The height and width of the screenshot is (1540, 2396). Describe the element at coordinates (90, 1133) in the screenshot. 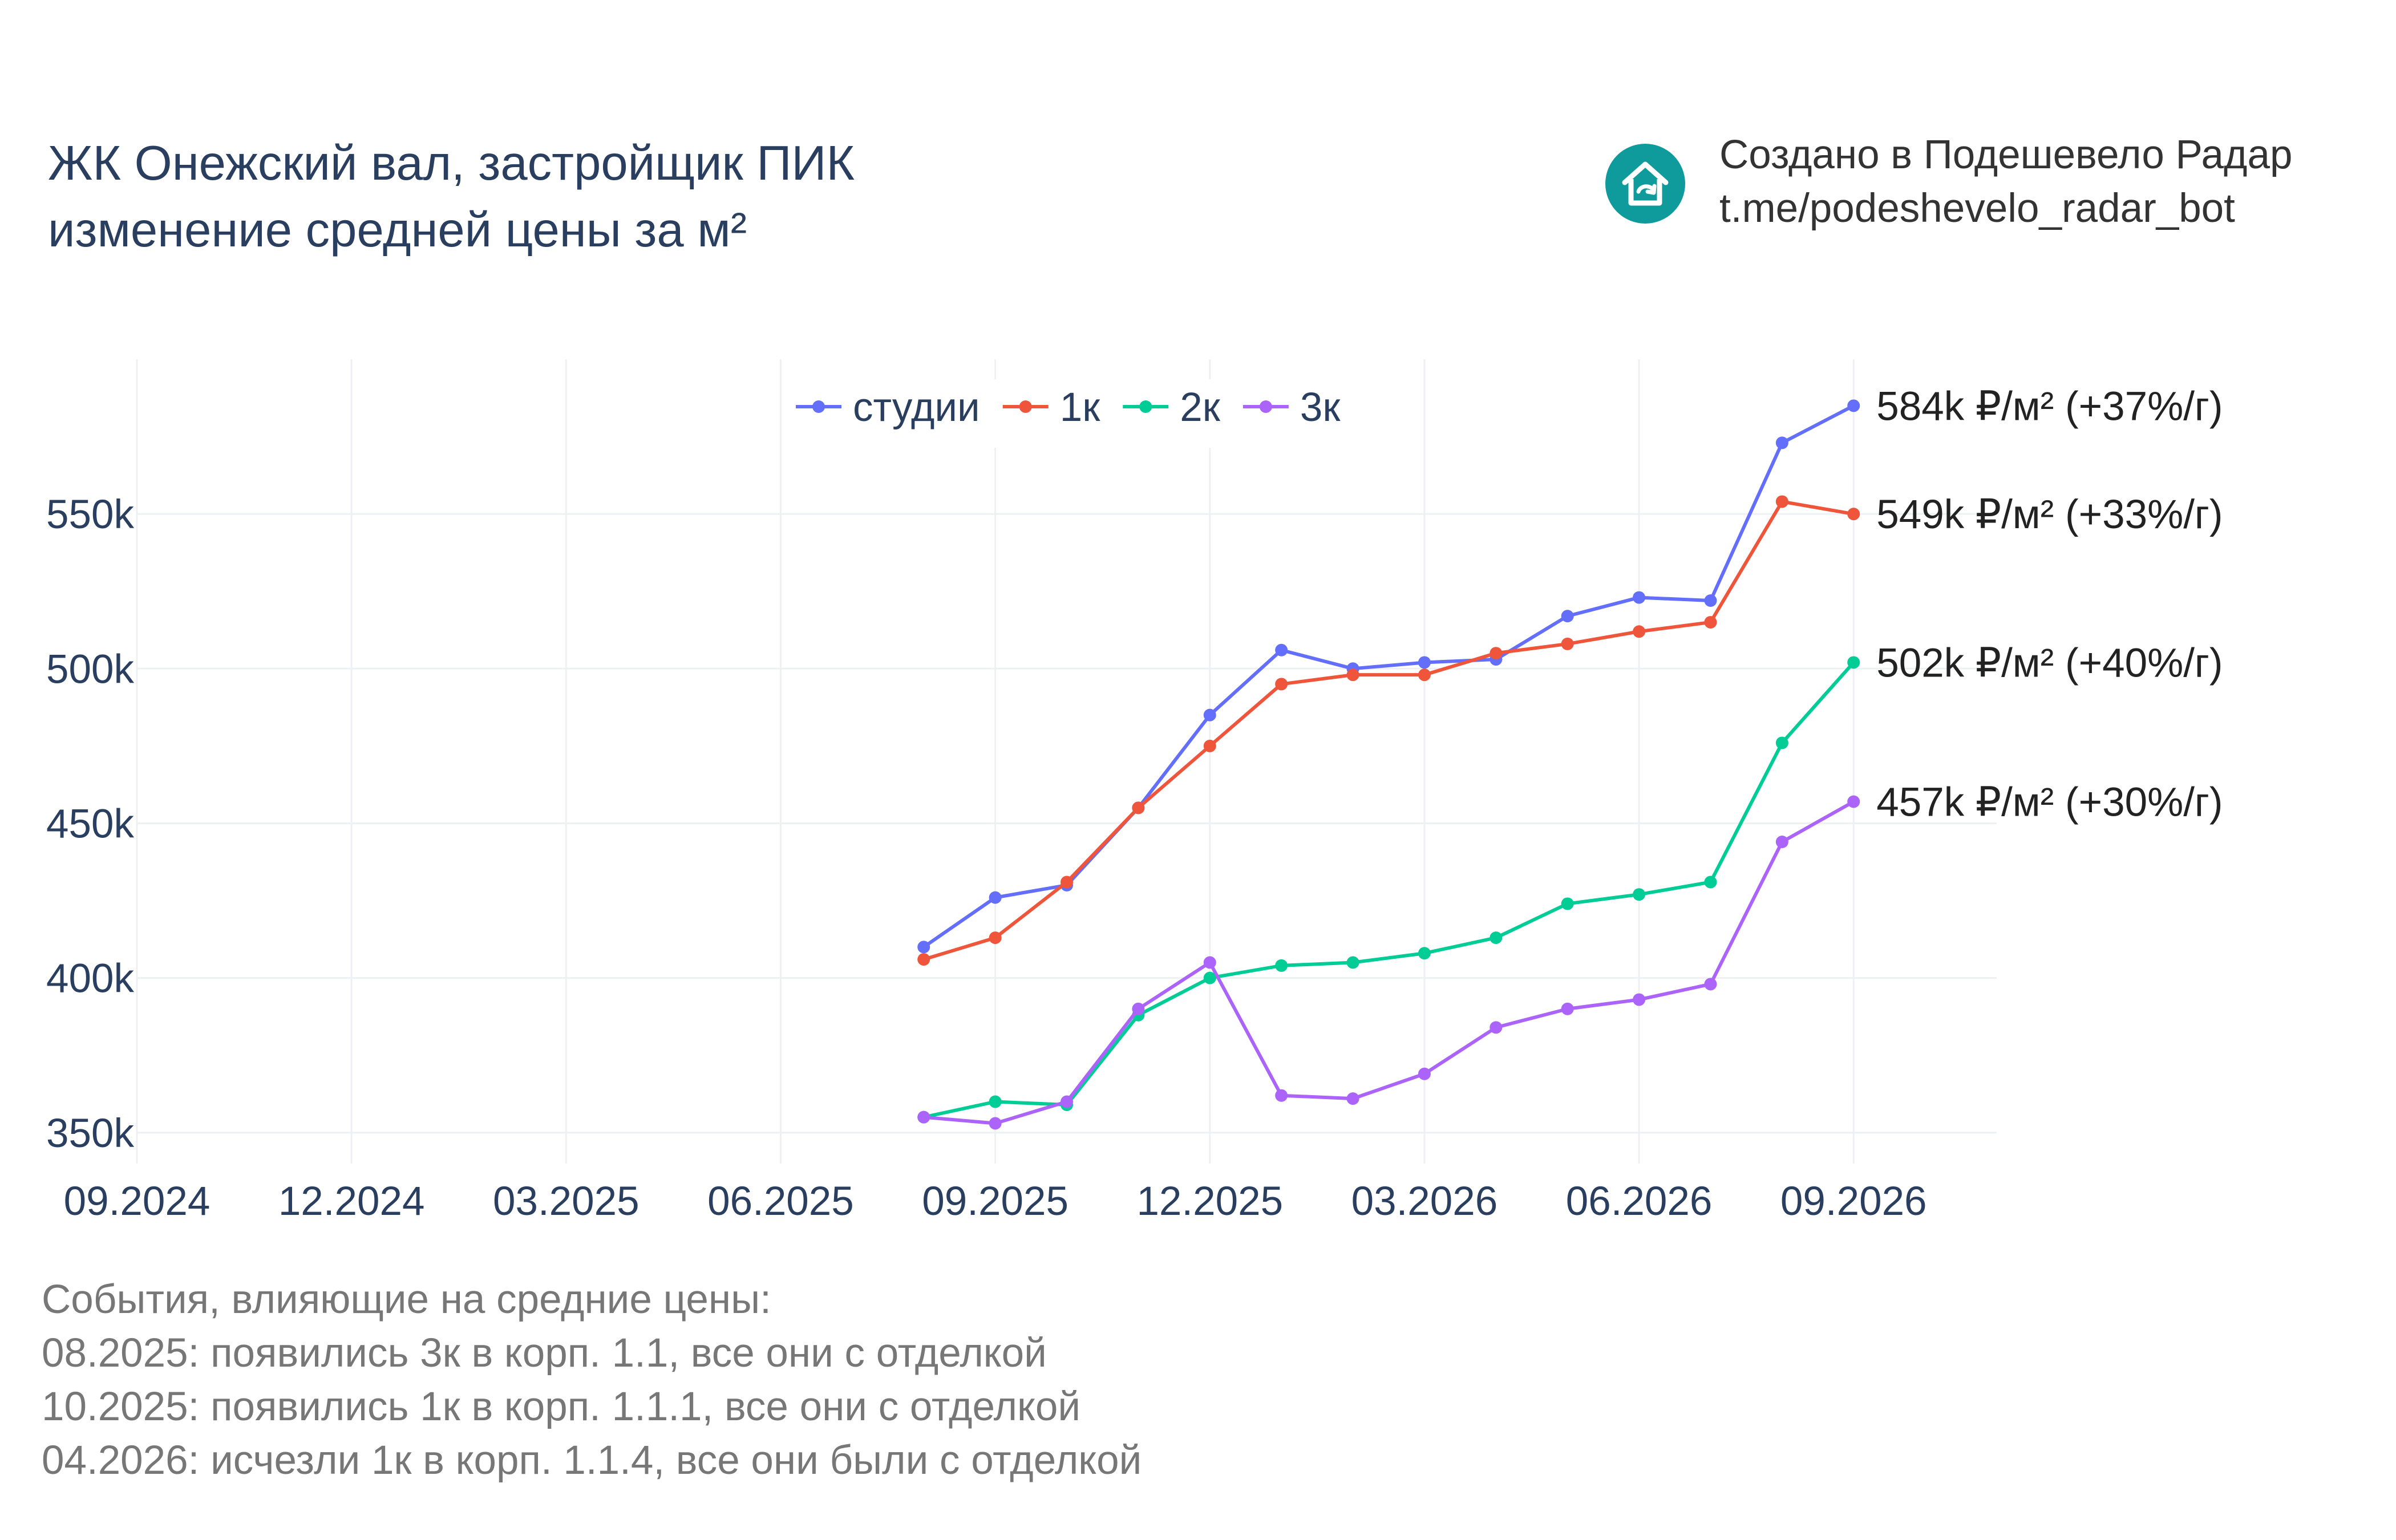

I see `y-tick-label: 350k` at that location.